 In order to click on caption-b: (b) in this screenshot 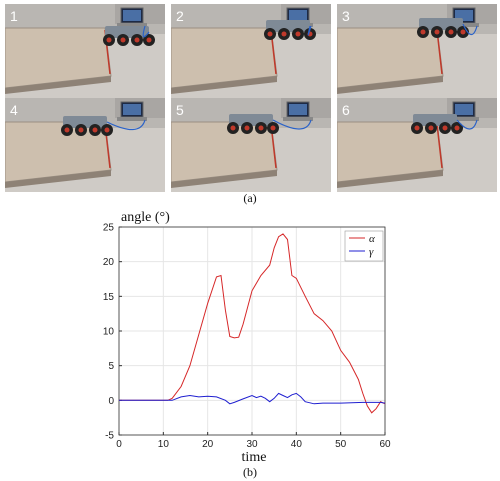, I will do `click(250, 472)`.